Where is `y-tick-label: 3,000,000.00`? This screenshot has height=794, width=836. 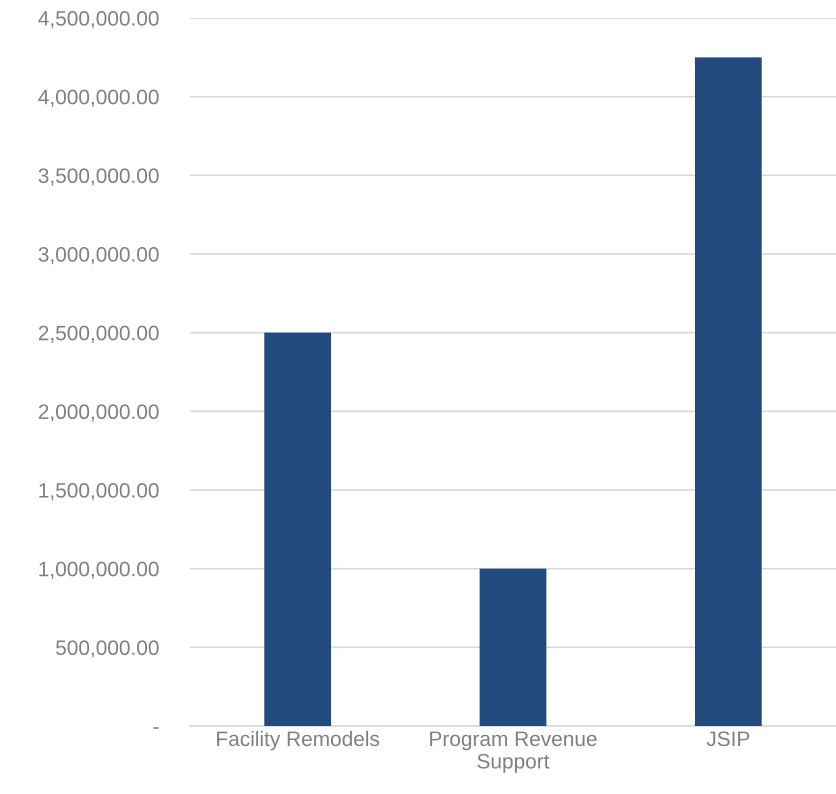
y-tick-label: 3,000,000.00 is located at coordinates (98, 255).